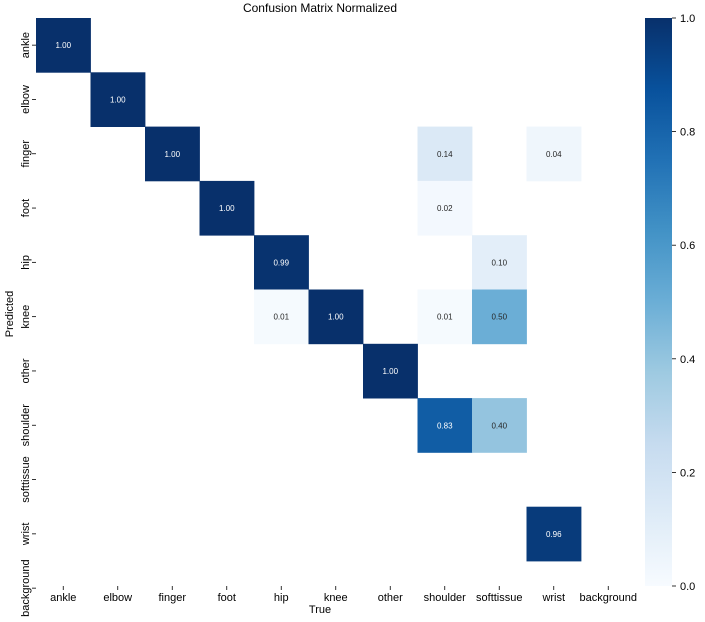 The image size is (705, 622). Describe the element at coordinates (687, 19) in the screenshot. I see `colorbar-tick-label: 1.0` at that location.